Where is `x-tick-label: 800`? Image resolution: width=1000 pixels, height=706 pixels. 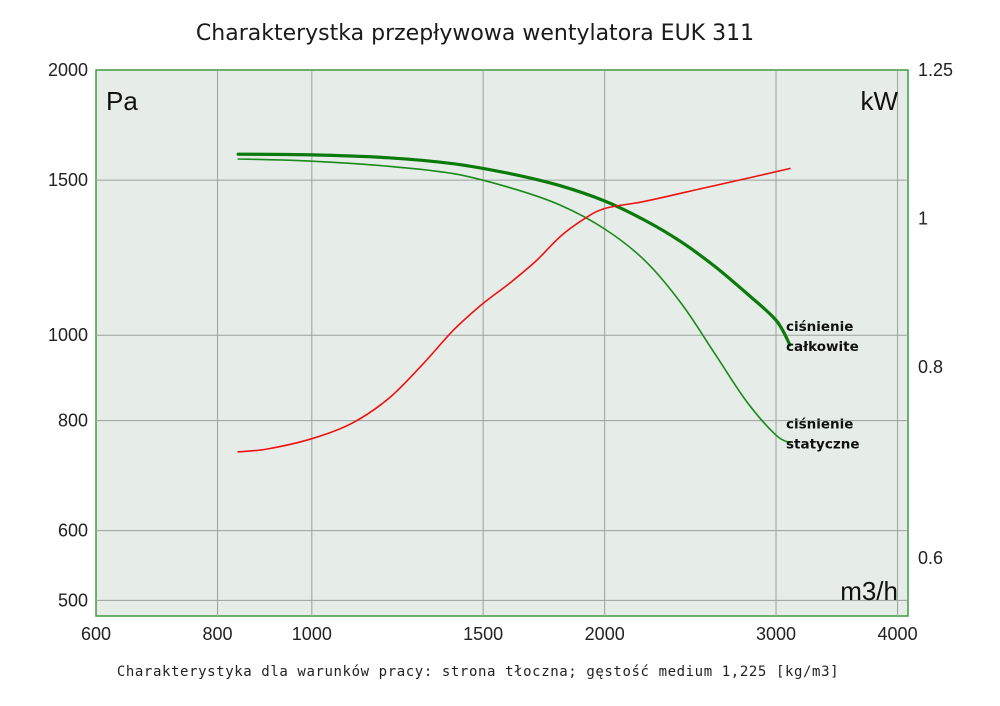
x-tick-label: 800 is located at coordinates (218, 634).